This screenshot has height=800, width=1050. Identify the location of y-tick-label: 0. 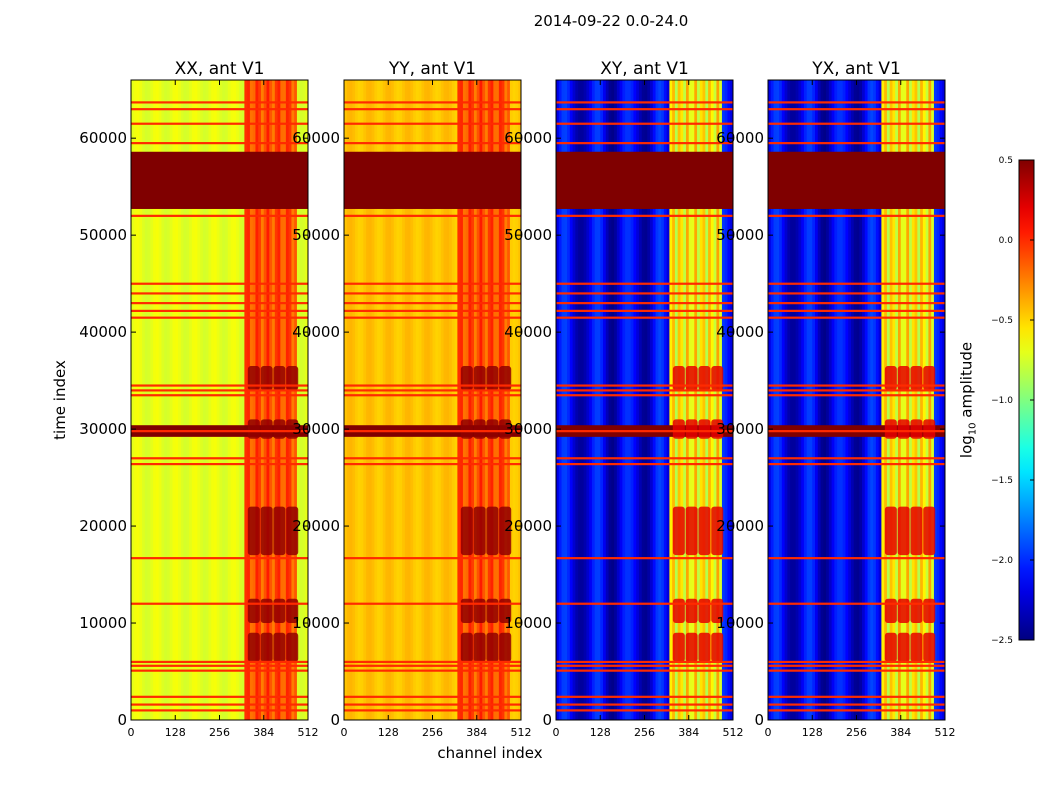
(122, 720).